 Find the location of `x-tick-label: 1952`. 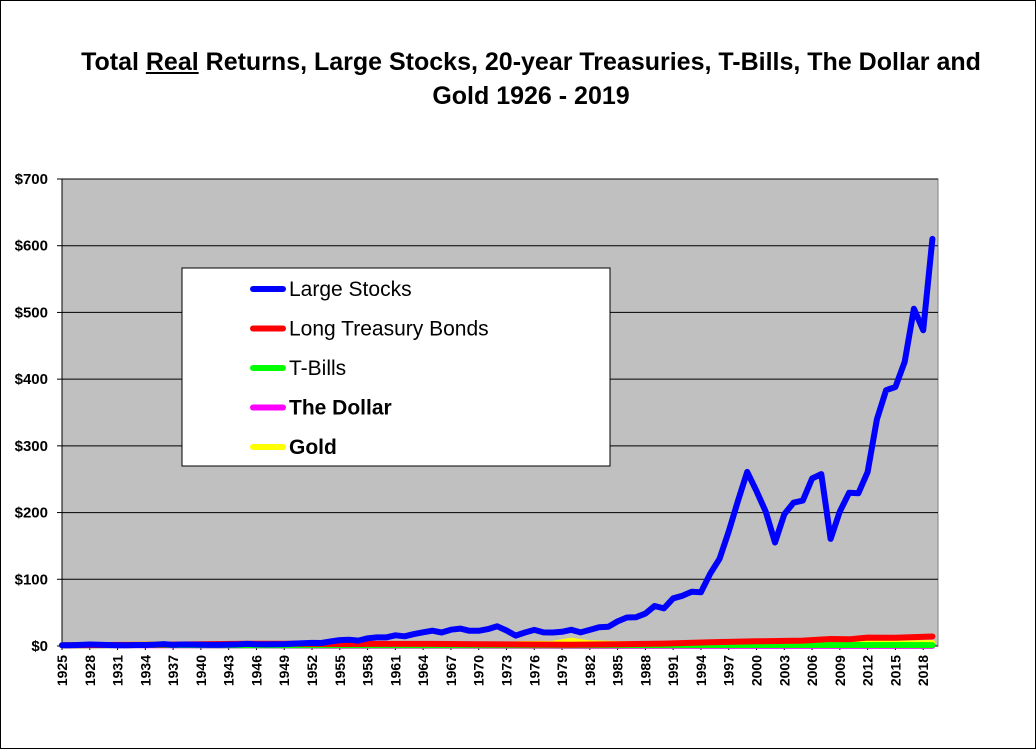

x-tick-label: 1952 is located at coordinates (312, 670).